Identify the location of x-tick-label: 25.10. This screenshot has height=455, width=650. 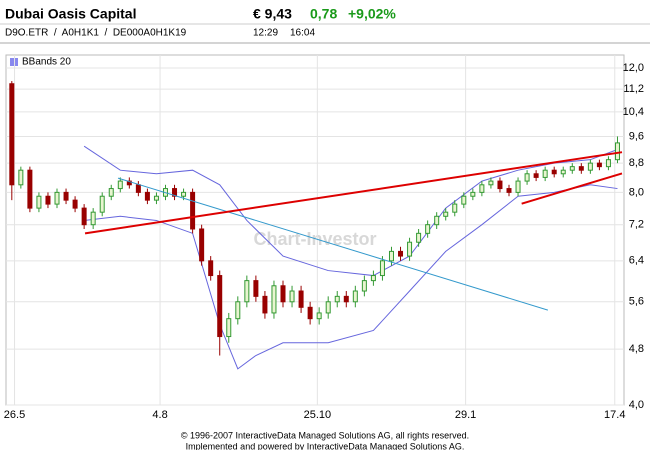
(318, 415).